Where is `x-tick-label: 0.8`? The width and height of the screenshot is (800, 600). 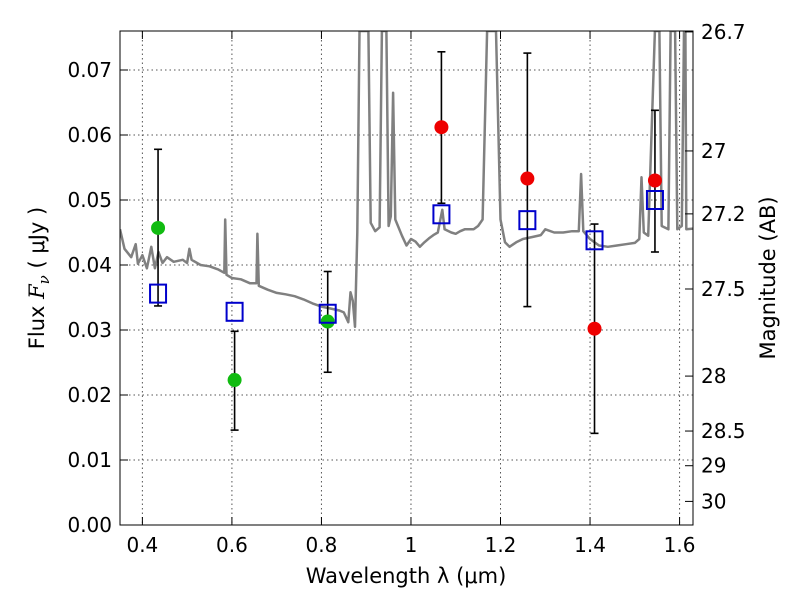 x-tick-label: 0.8 is located at coordinates (322, 545).